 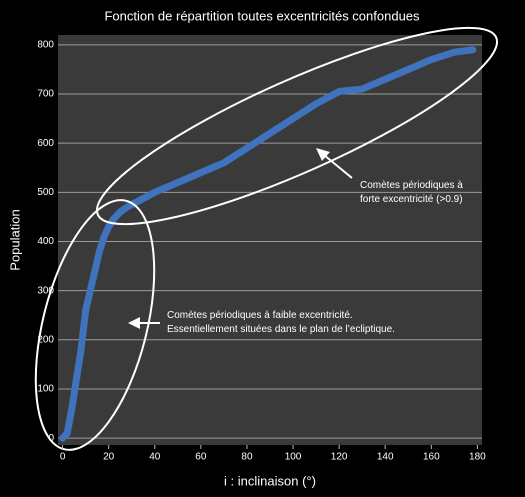 What do you see at coordinates (45, 339) in the screenshot?
I see `y-tick-label: 200` at bounding box center [45, 339].